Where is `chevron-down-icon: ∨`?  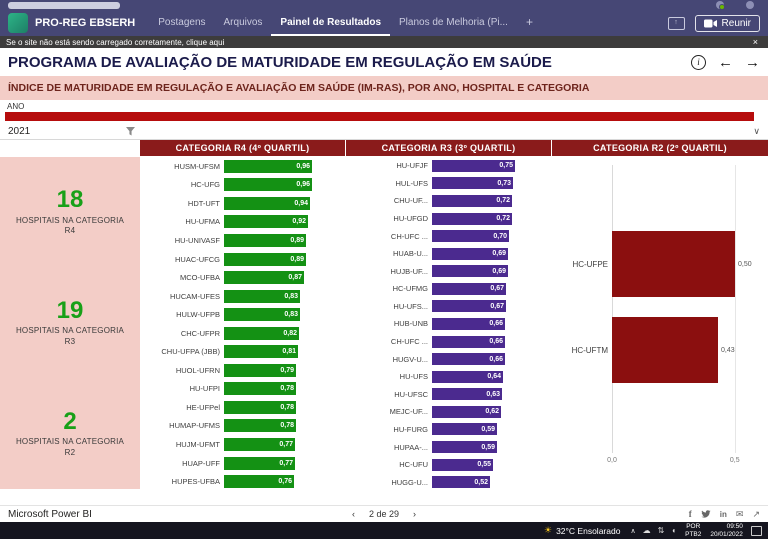
chevron-down-icon: ∨ is located at coordinates (756, 130).